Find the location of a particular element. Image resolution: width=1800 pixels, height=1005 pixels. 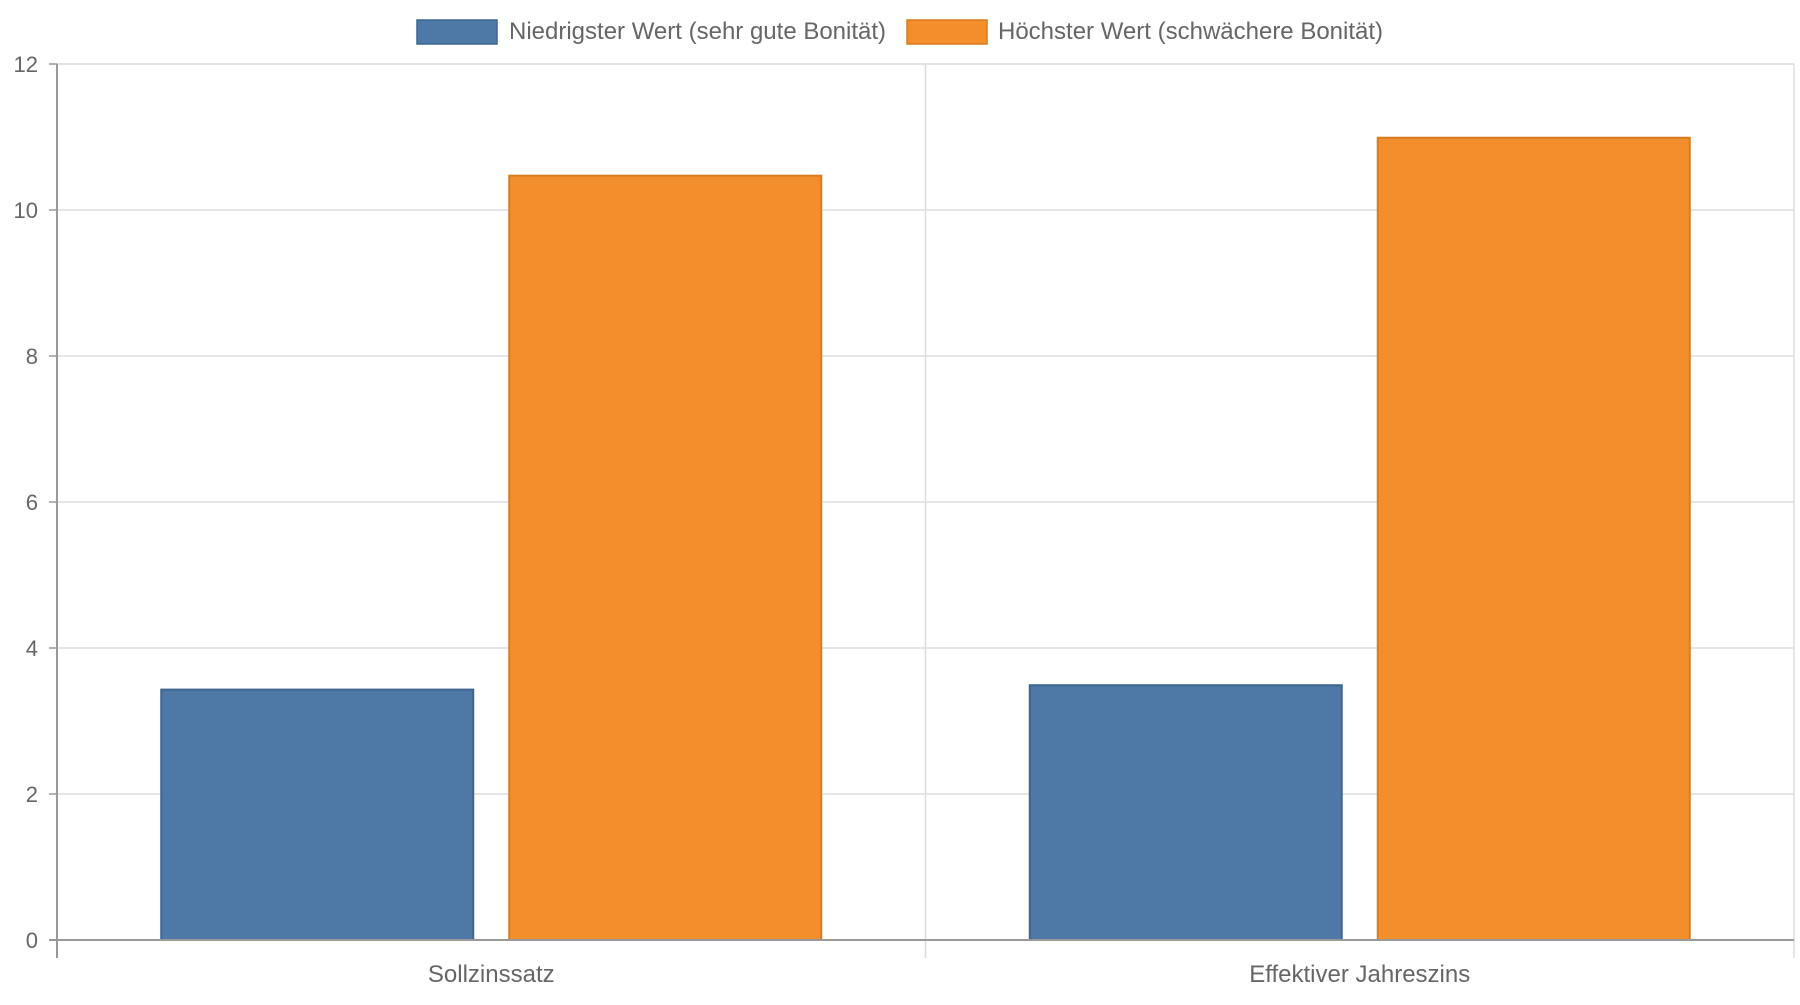

legend-label: Niedrigster Wert (sehr gute Bonität) is located at coordinates (697, 31).